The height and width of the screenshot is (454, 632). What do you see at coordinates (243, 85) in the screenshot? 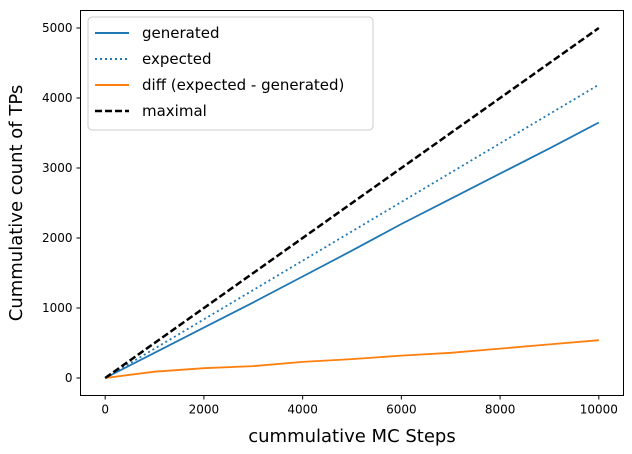
I see `legend-label-diff: diff (expected - generated)` at bounding box center [243, 85].